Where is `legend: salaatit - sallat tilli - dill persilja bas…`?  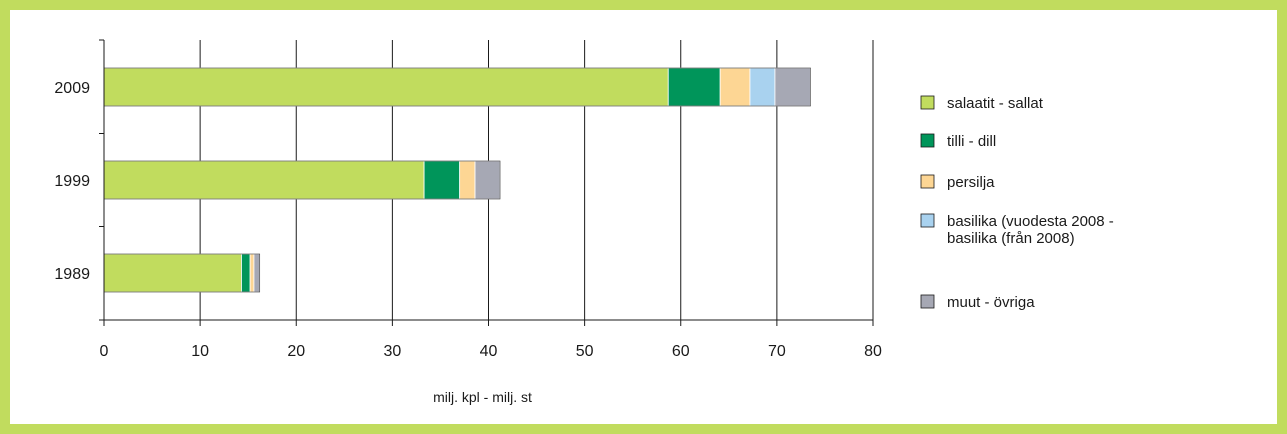 legend: salaatit - sallat tilli - dill persilja bas… is located at coordinates (1017, 203).